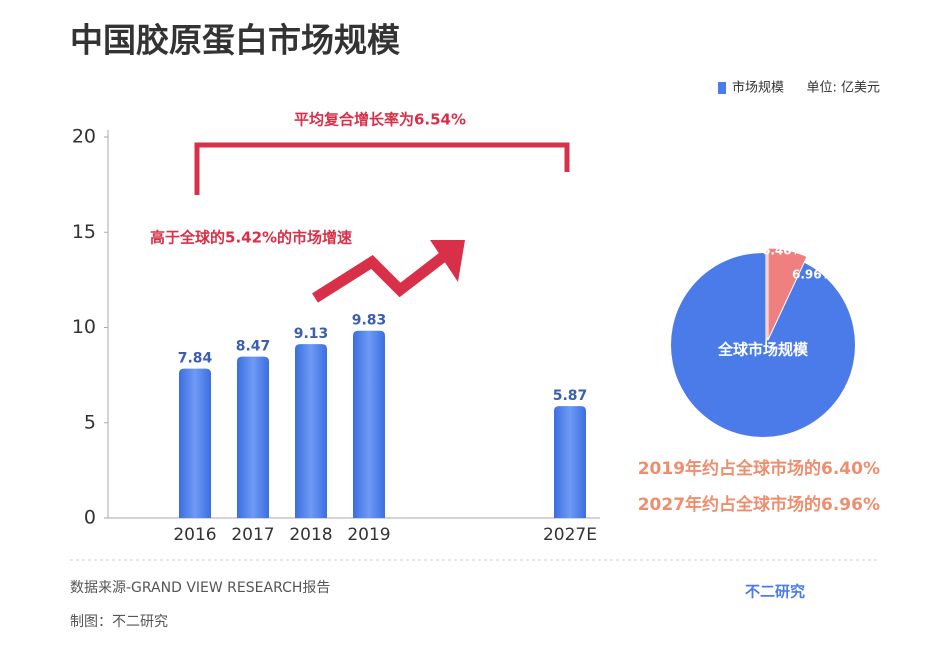  I want to click on y-tick-label: 20, so click(84, 137).